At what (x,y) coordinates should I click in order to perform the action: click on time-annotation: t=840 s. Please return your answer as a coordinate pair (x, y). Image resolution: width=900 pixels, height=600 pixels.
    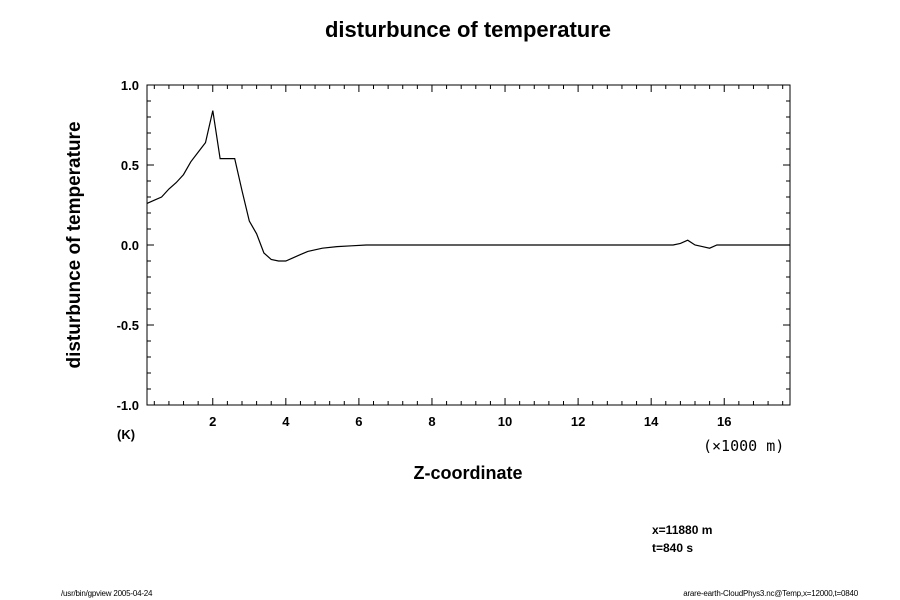
    Looking at the image, I should click on (673, 548).